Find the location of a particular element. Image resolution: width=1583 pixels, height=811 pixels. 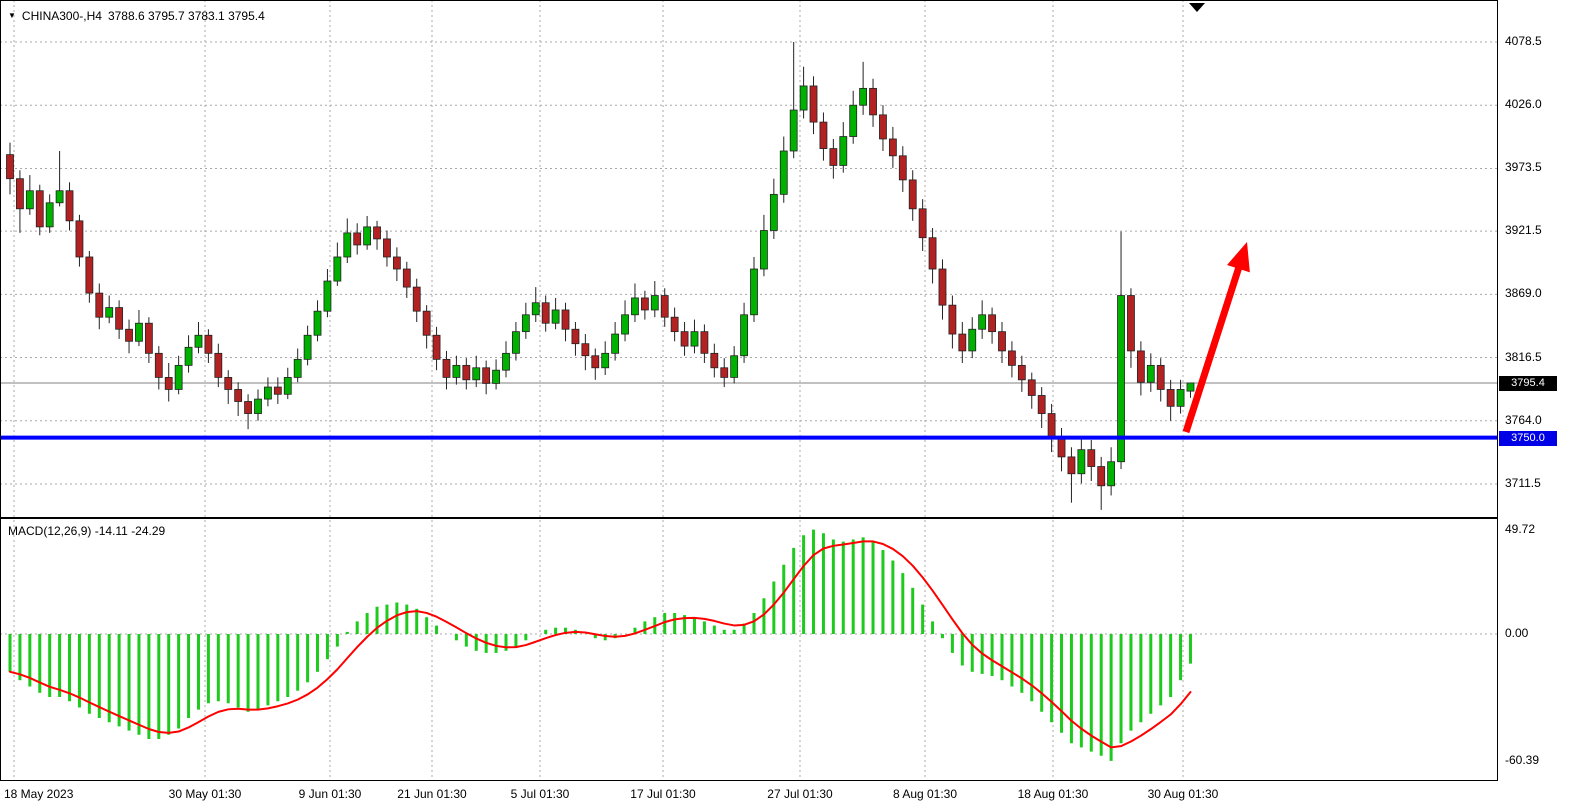

chart-shift-marker-icon is located at coordinates (1197, 7).